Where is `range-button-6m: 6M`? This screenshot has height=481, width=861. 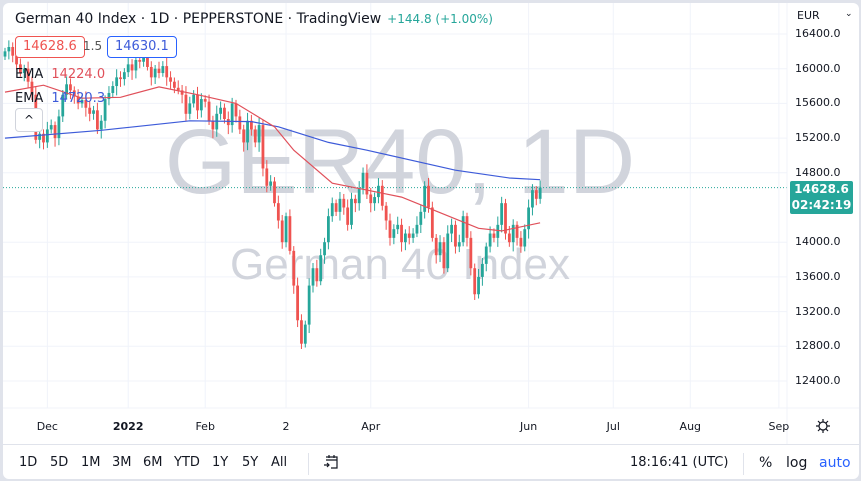
range-button-6m: 6M is located at coordinates (153, 462).